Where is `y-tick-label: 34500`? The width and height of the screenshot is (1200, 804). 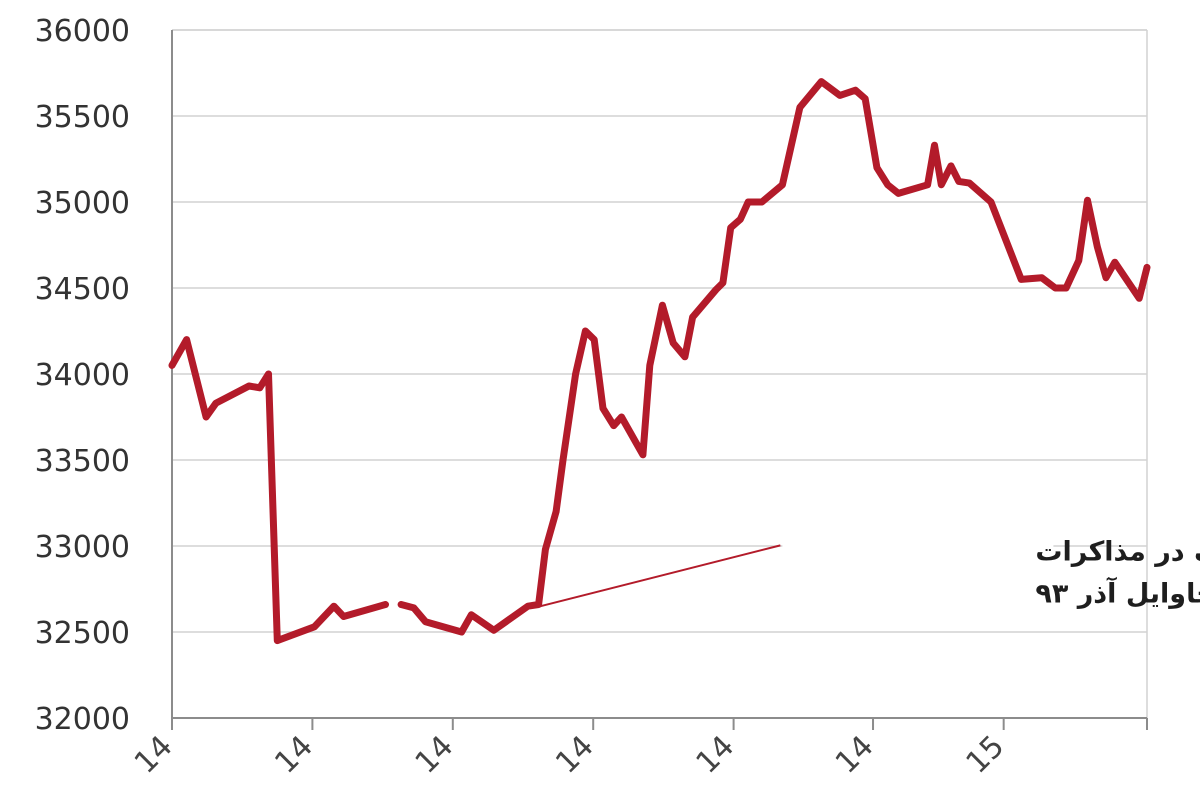
y-tick-label: 34500 is located at coordinates (82, 289).